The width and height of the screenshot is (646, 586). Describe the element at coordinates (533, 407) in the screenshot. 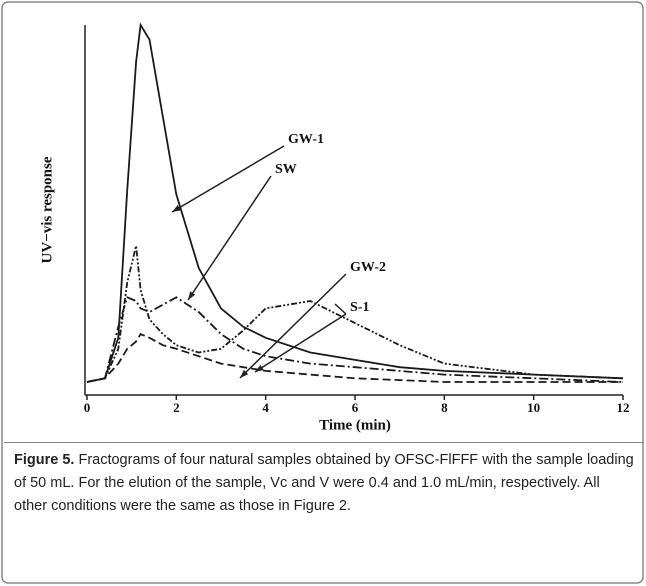

I see `x-tick-label: 10` at that location.